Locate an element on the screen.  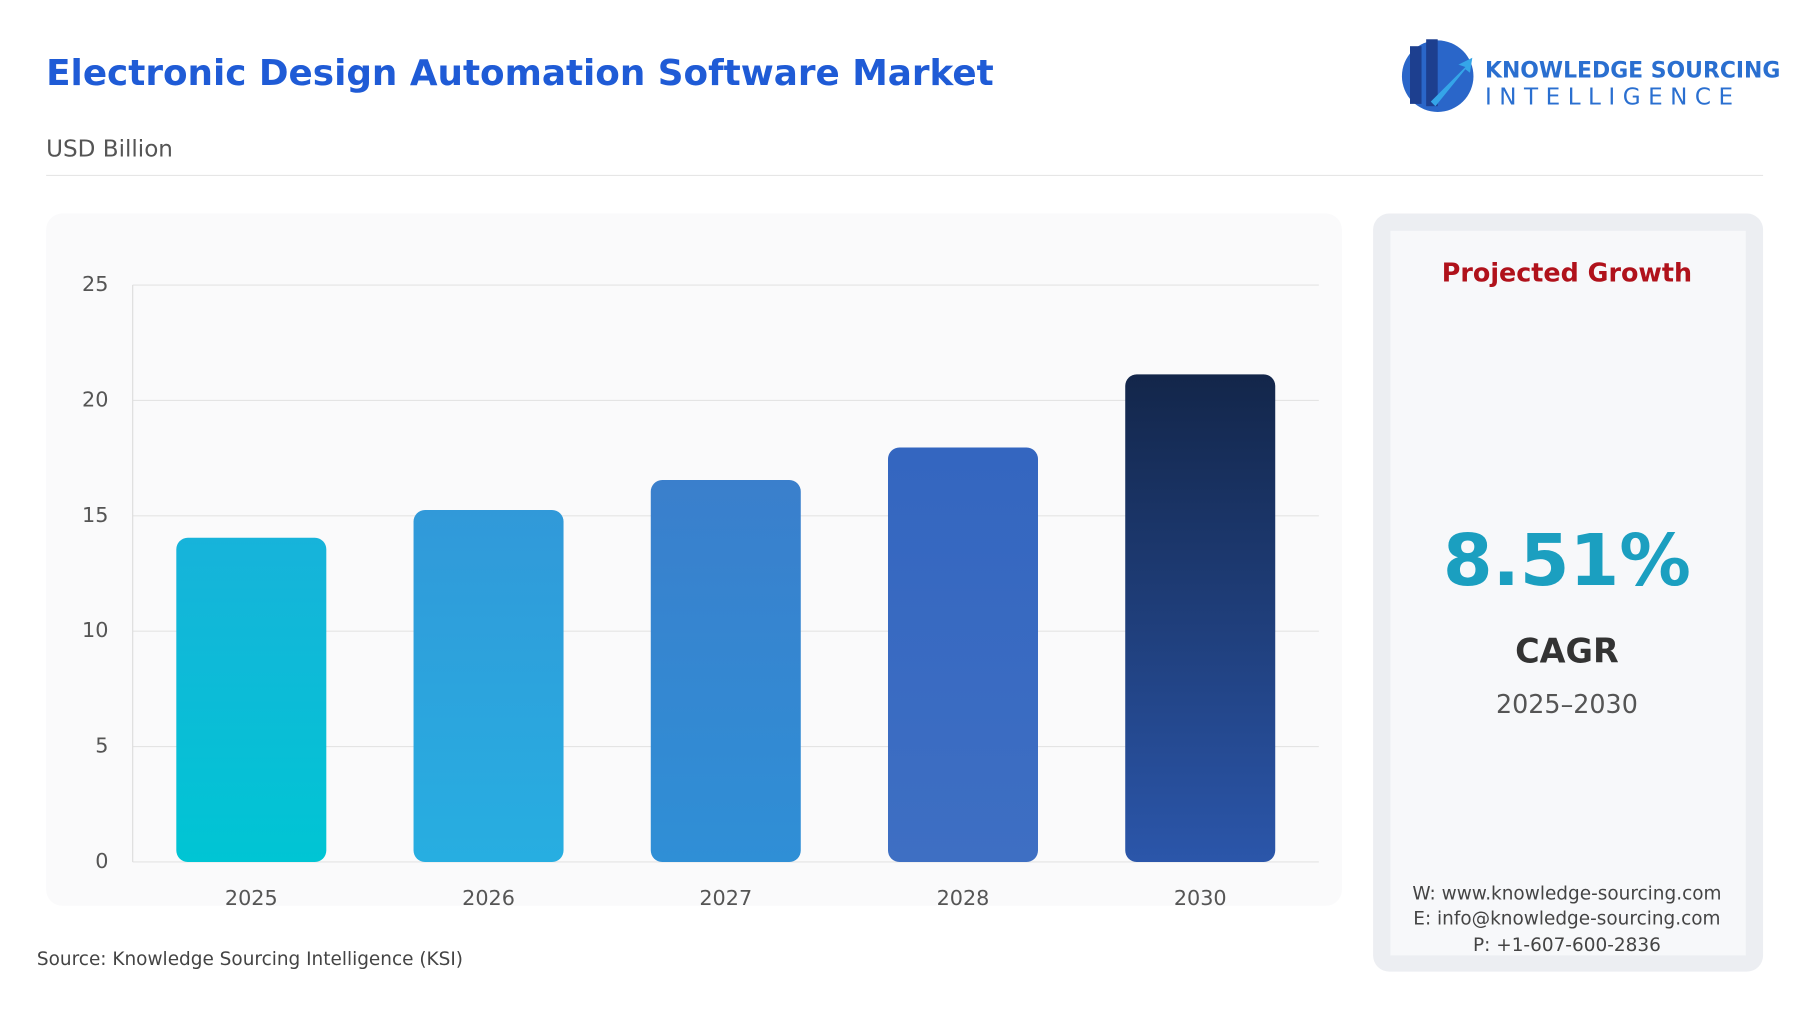
y-tick-label: 25 is located at coordinates (95, 284).